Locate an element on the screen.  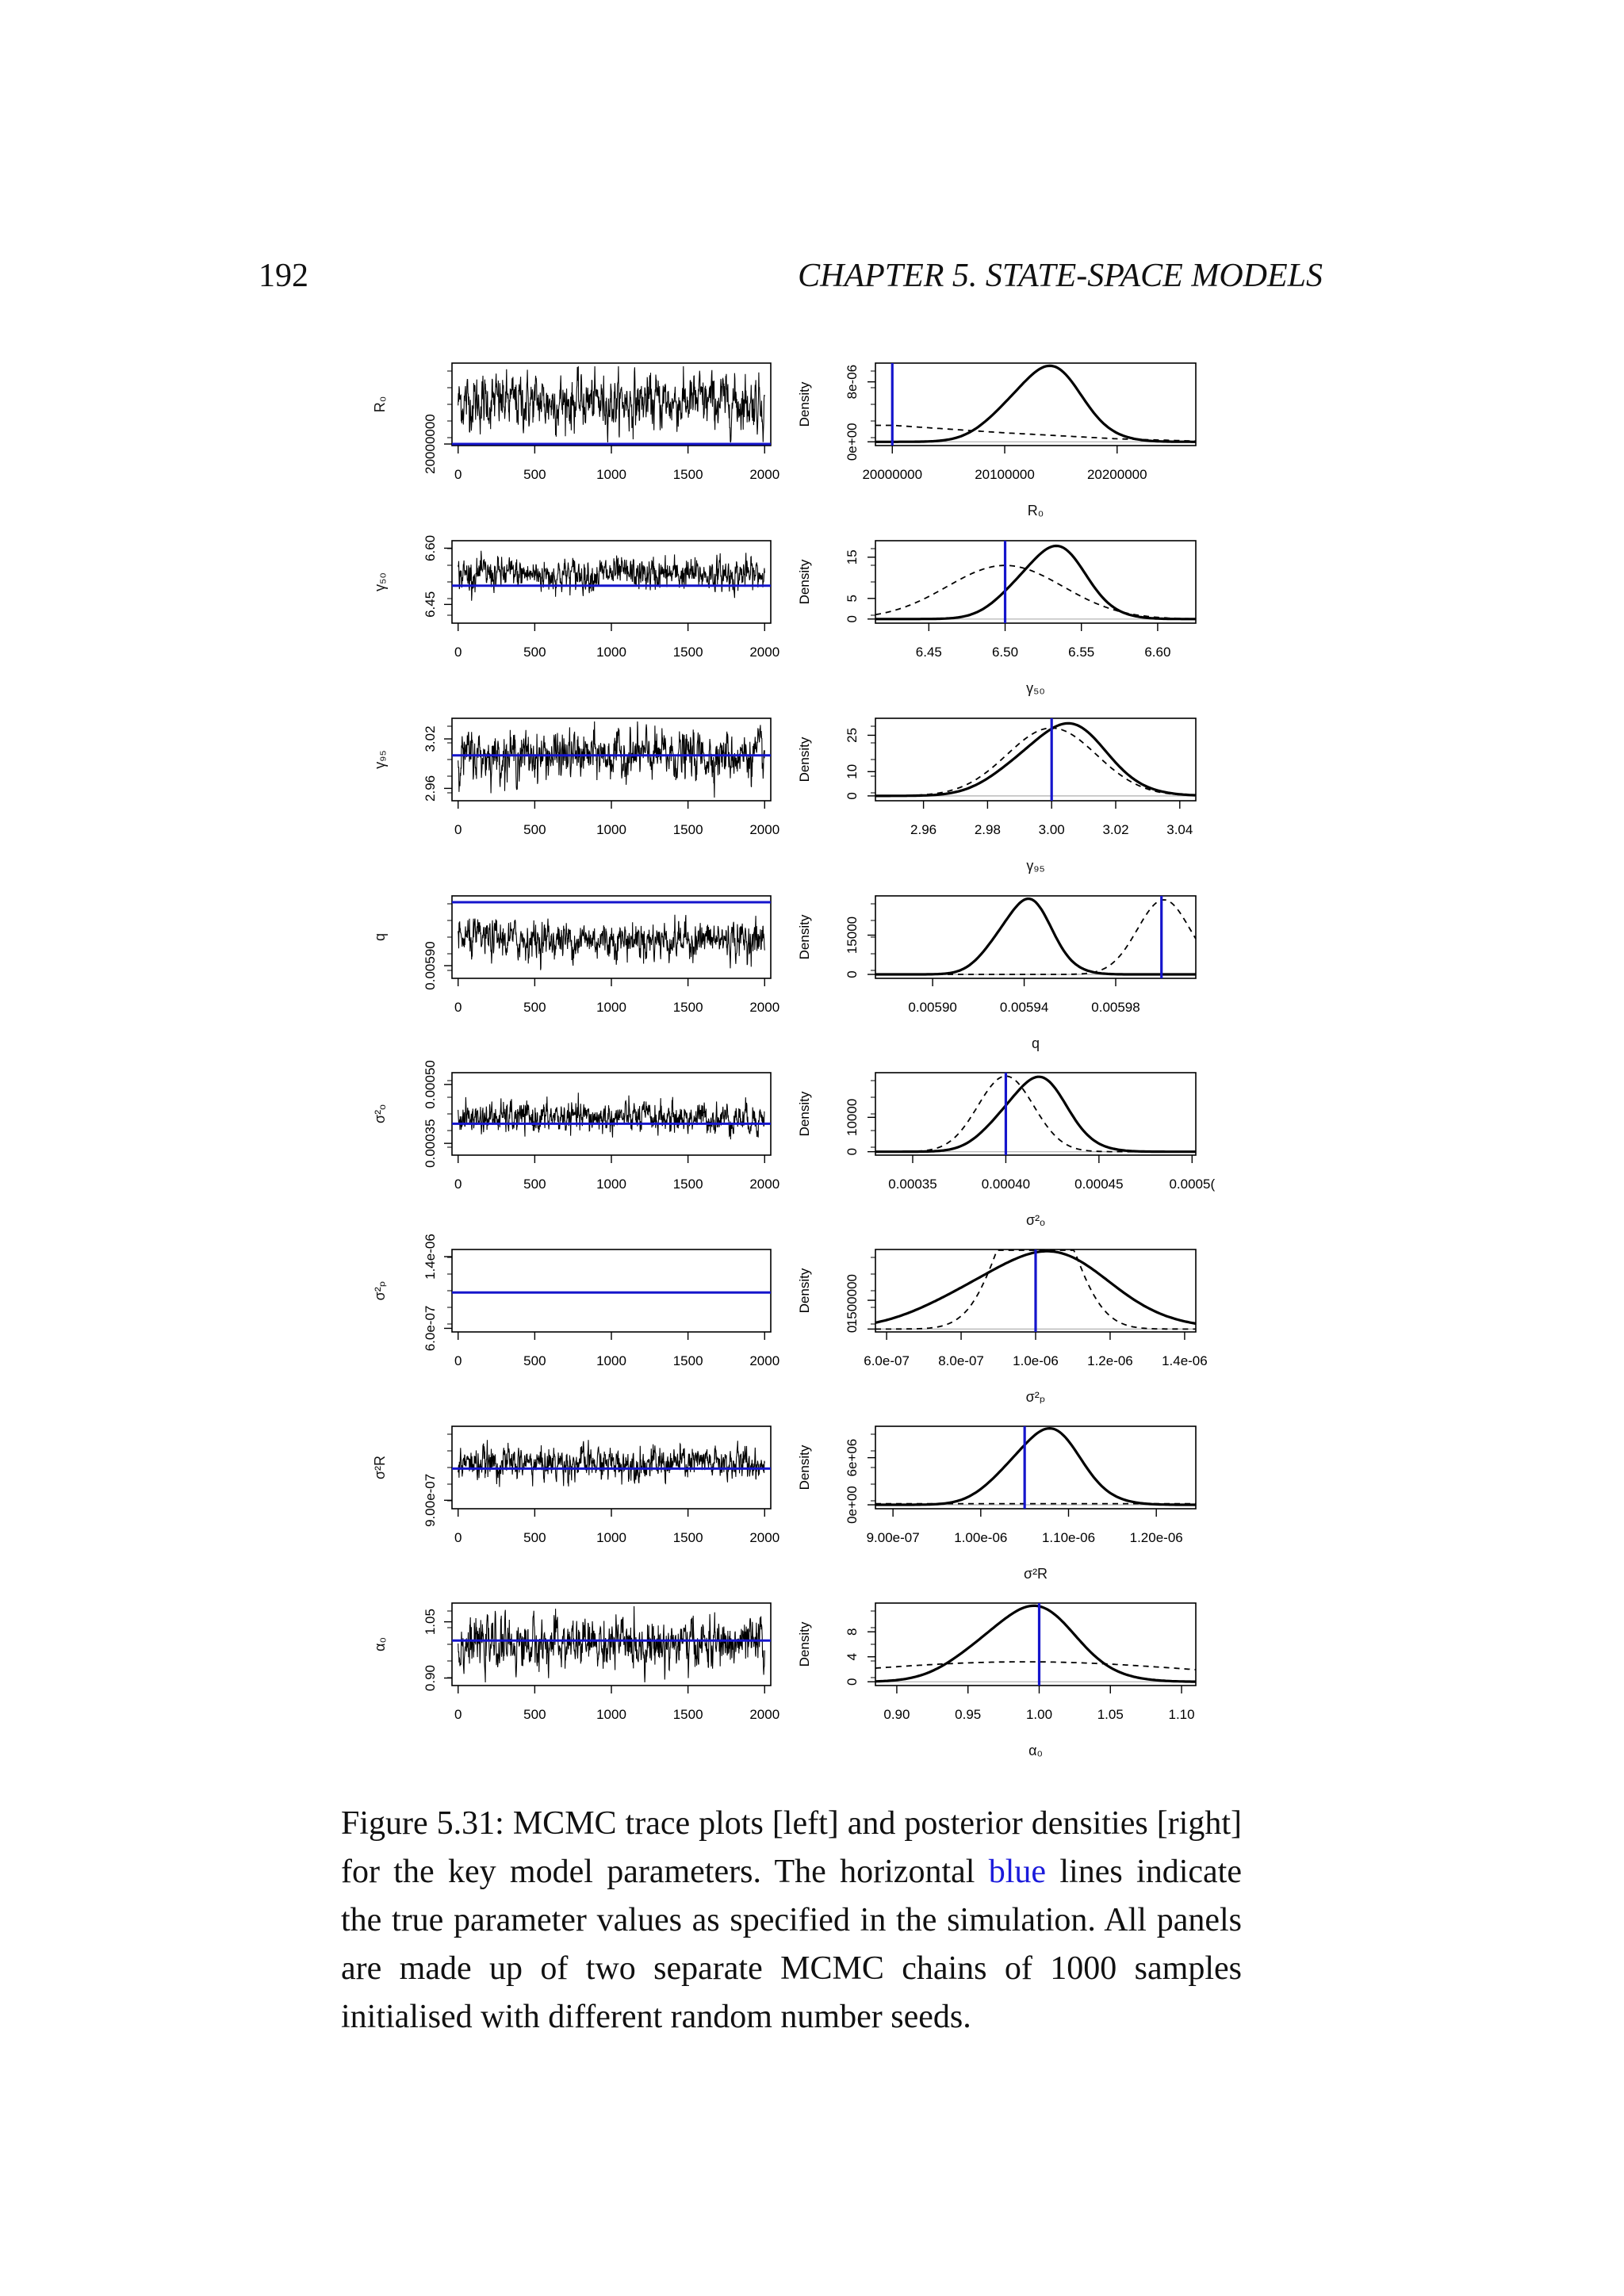
trace-y-tick-label: 0.90 is located at coordinates (430, 1678).